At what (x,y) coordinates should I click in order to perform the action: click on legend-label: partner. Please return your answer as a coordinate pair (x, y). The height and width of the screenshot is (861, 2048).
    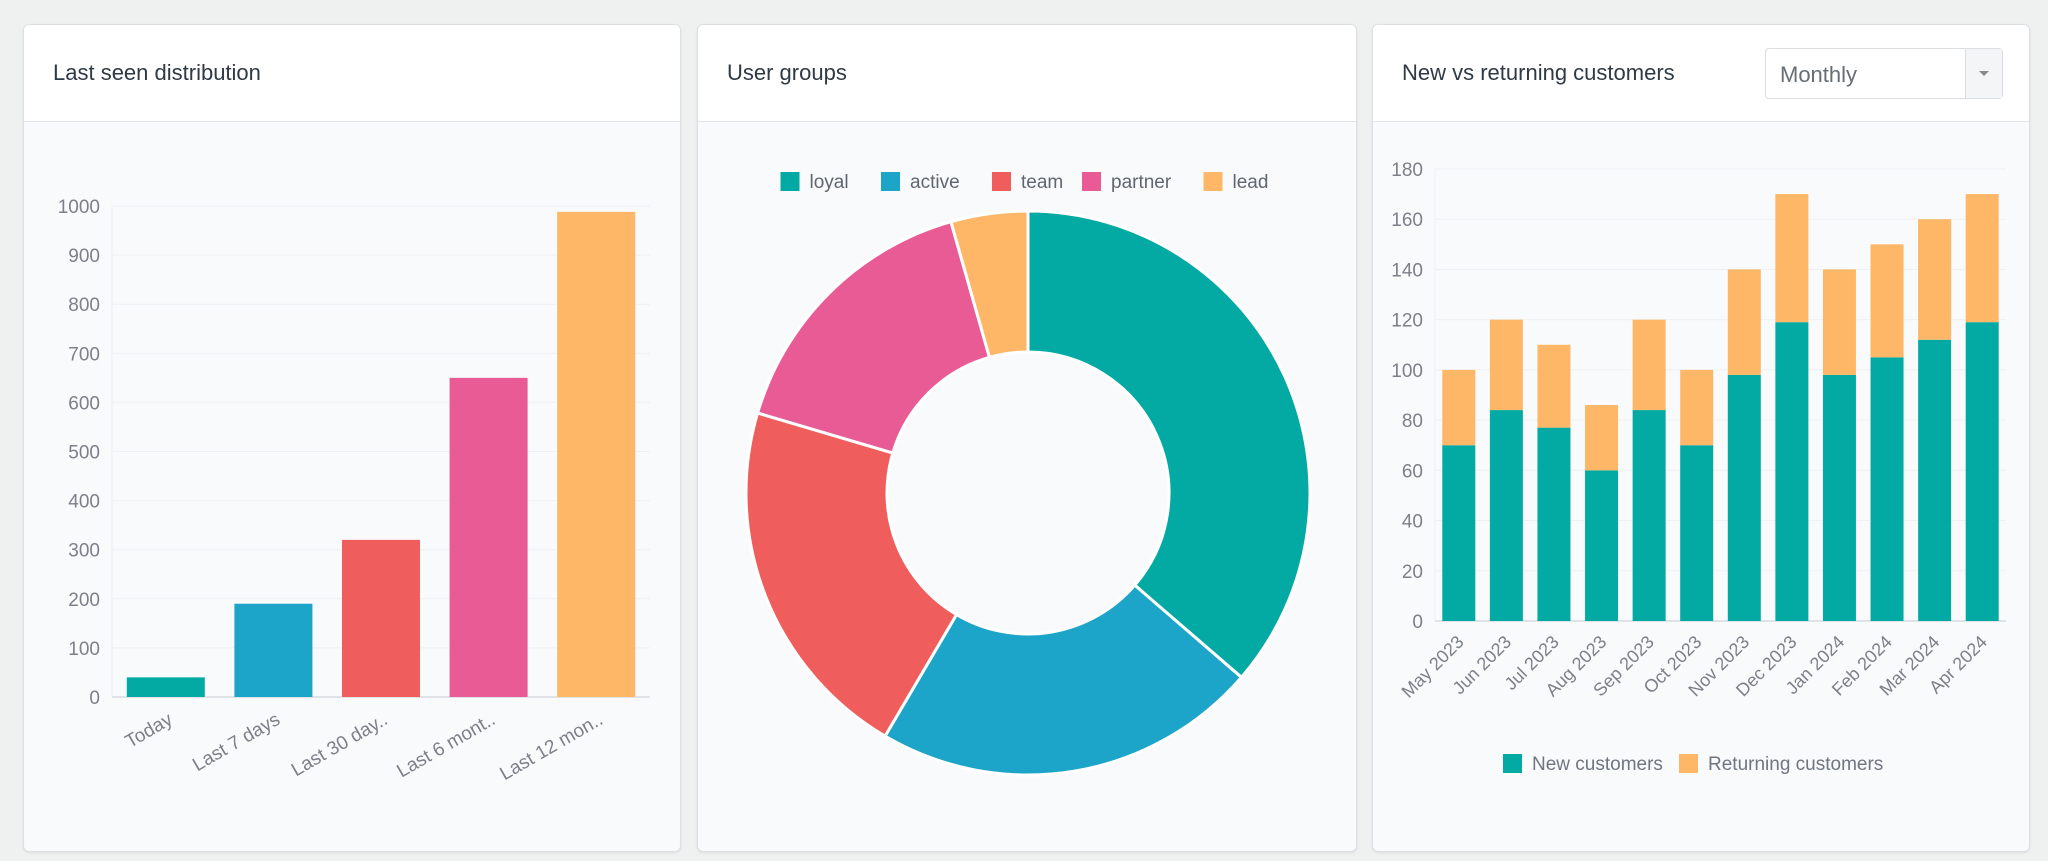
    Looking at the image, I should click on (1141, 182).